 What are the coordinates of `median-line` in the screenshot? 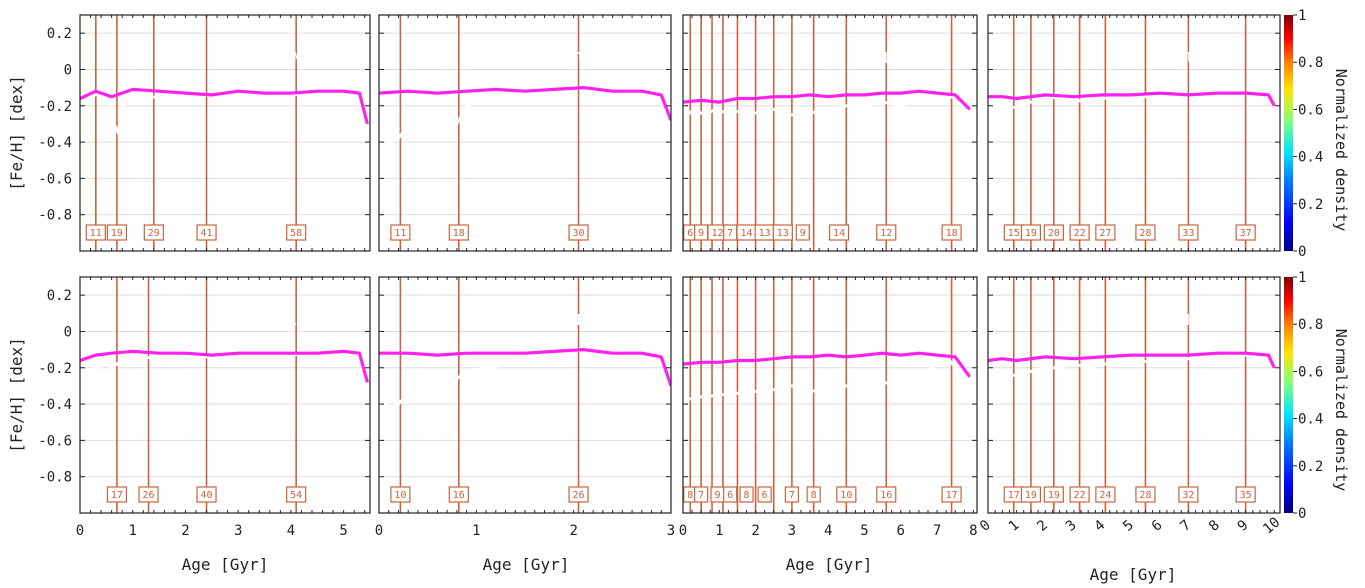 It's located at (224, 113).